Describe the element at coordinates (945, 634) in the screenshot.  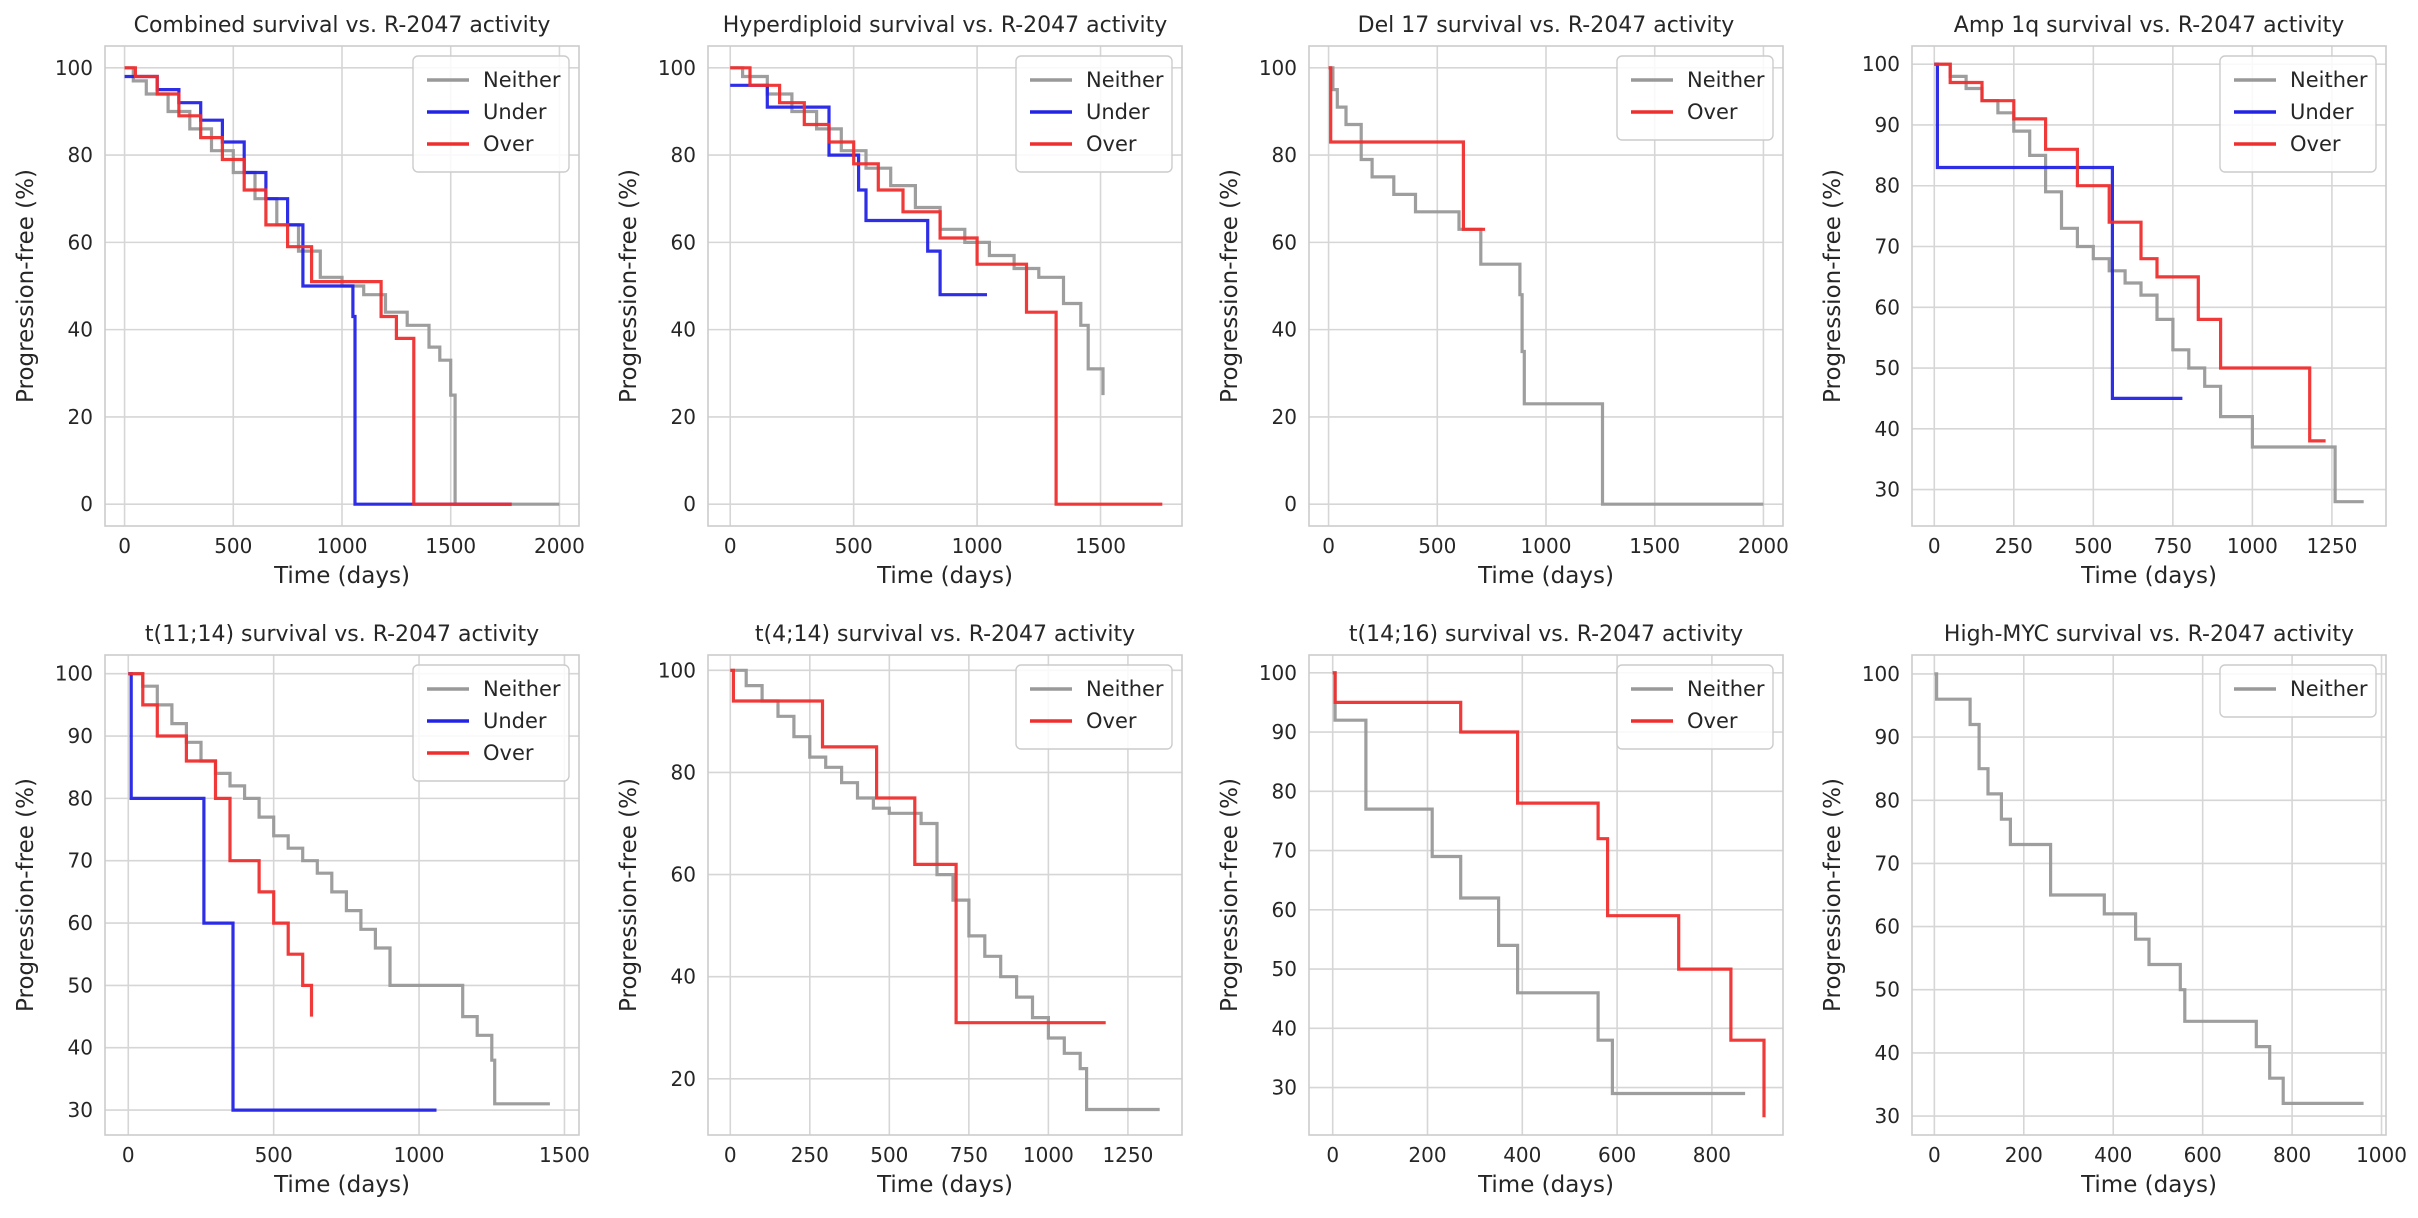
I see `chart-title: t(4;14) survival vs. R-2047 activity` at that location.